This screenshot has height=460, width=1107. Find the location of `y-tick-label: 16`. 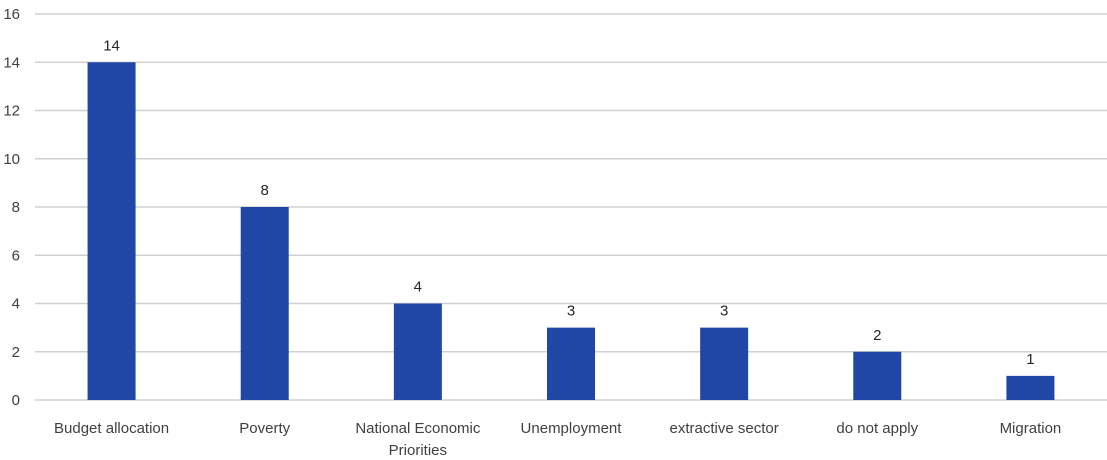

y-tick-label: 16 is located at coordinates (11, 14).